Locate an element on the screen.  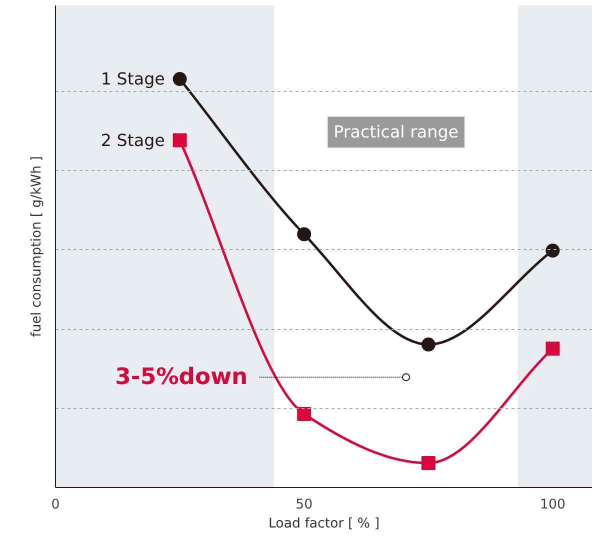
x-tick-label: 100 is located at coordinates (553, 505).